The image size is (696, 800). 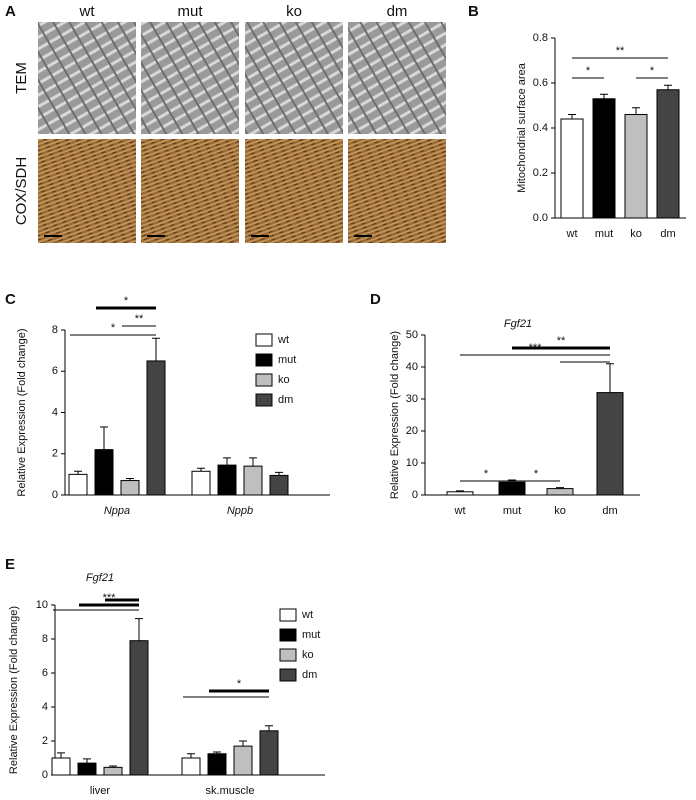 What do you see at coordinates (240, 511) in the screenshot?
I see `x-tick-label: Nppb` at bounding box center [240, 511].